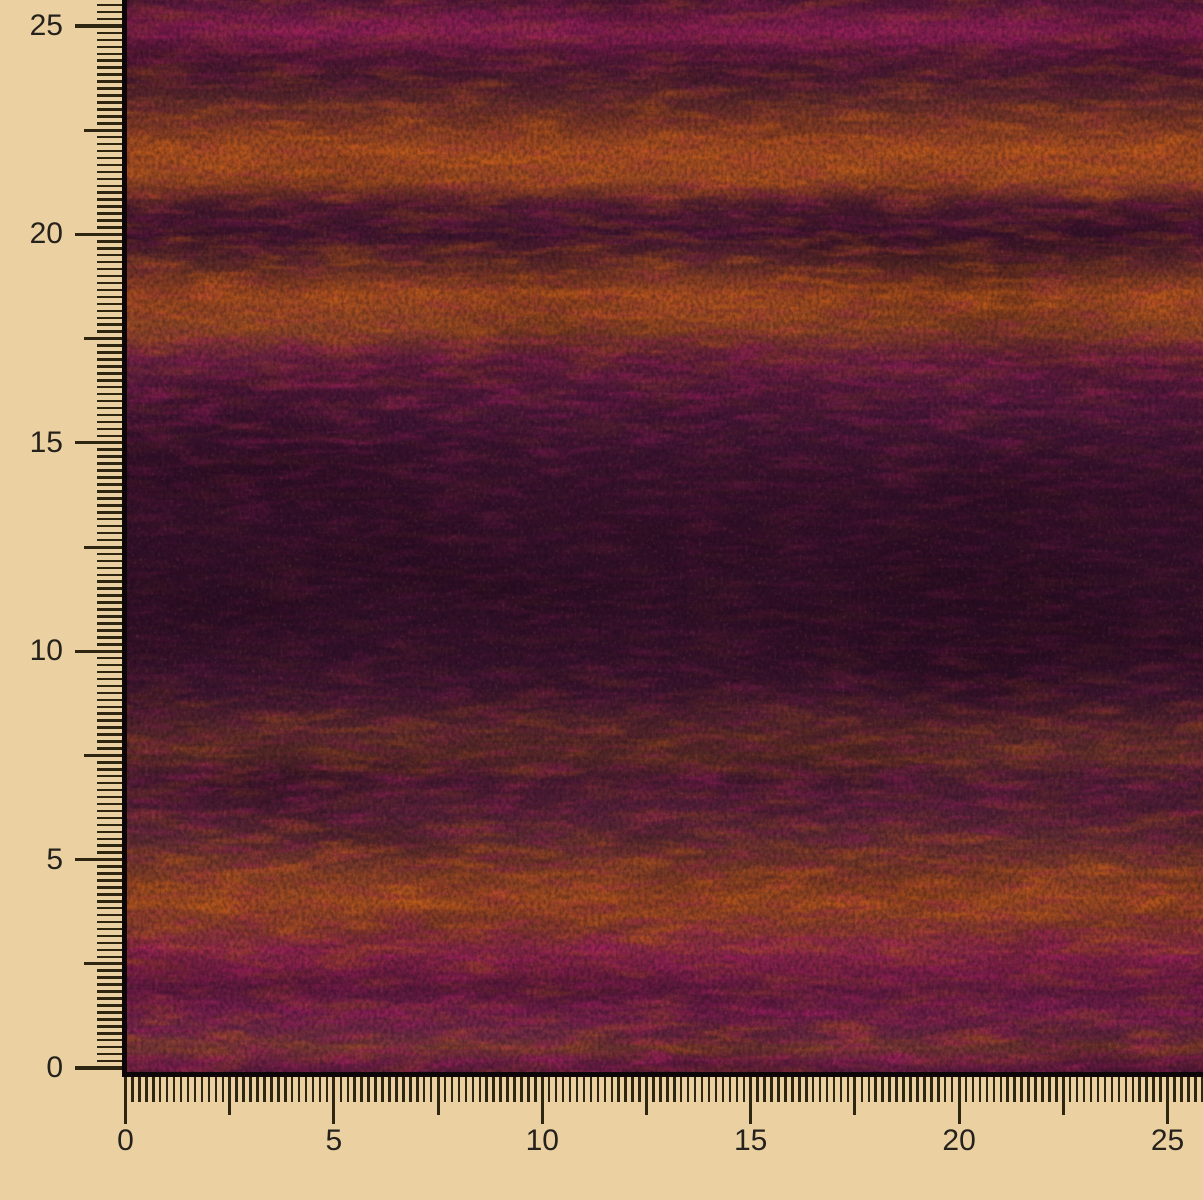 The image size is (1203, 1200). What do you see at coordinates (46, 25) in the screenshot?
I see `vertical-ruler-label: 25` at bounding box center [46, 25].